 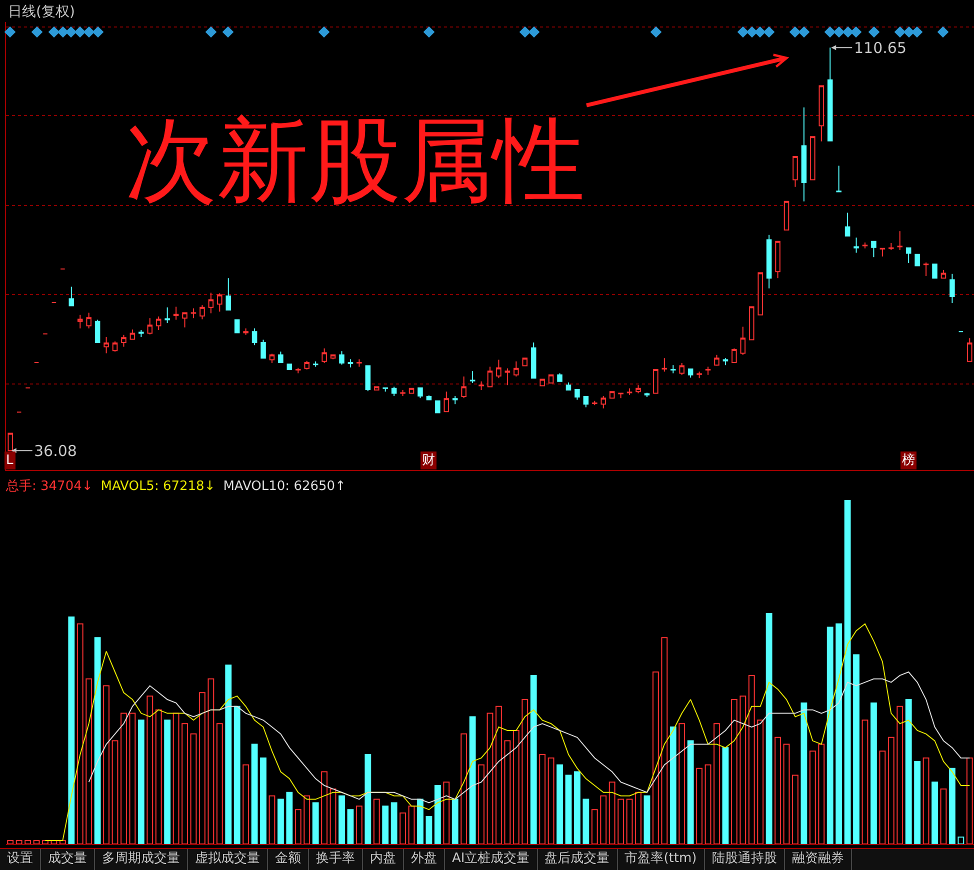 What do you see at coordinates (744, 859) in the screenshot?
I see `text: 陆股通持股` at bounding box center [744, 859].